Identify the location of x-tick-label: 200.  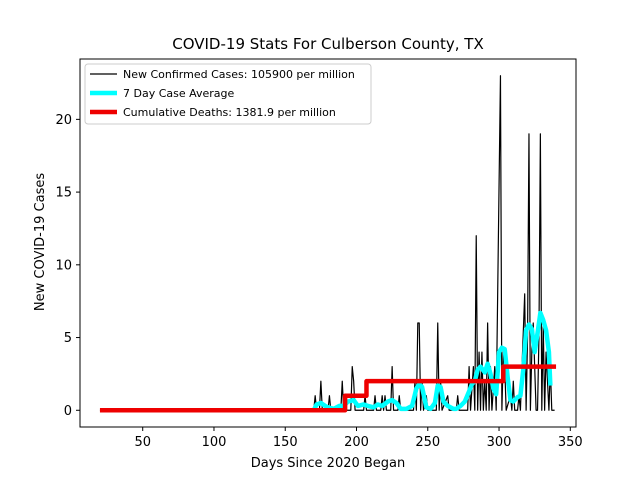
(356, 442).